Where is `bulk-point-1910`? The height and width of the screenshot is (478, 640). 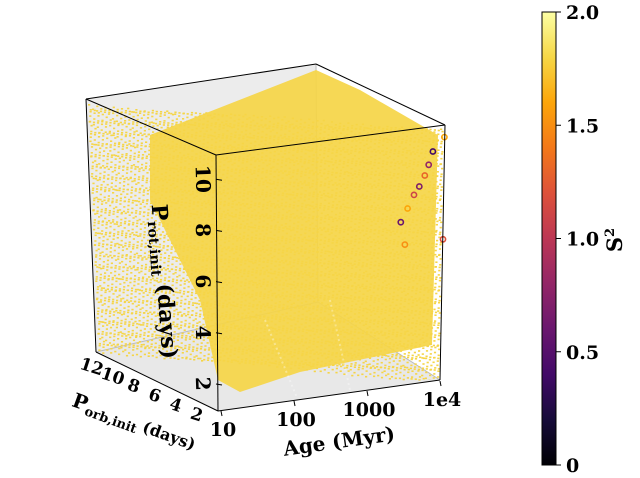 bulk-point-1910 is located at coordinates (437, 203).